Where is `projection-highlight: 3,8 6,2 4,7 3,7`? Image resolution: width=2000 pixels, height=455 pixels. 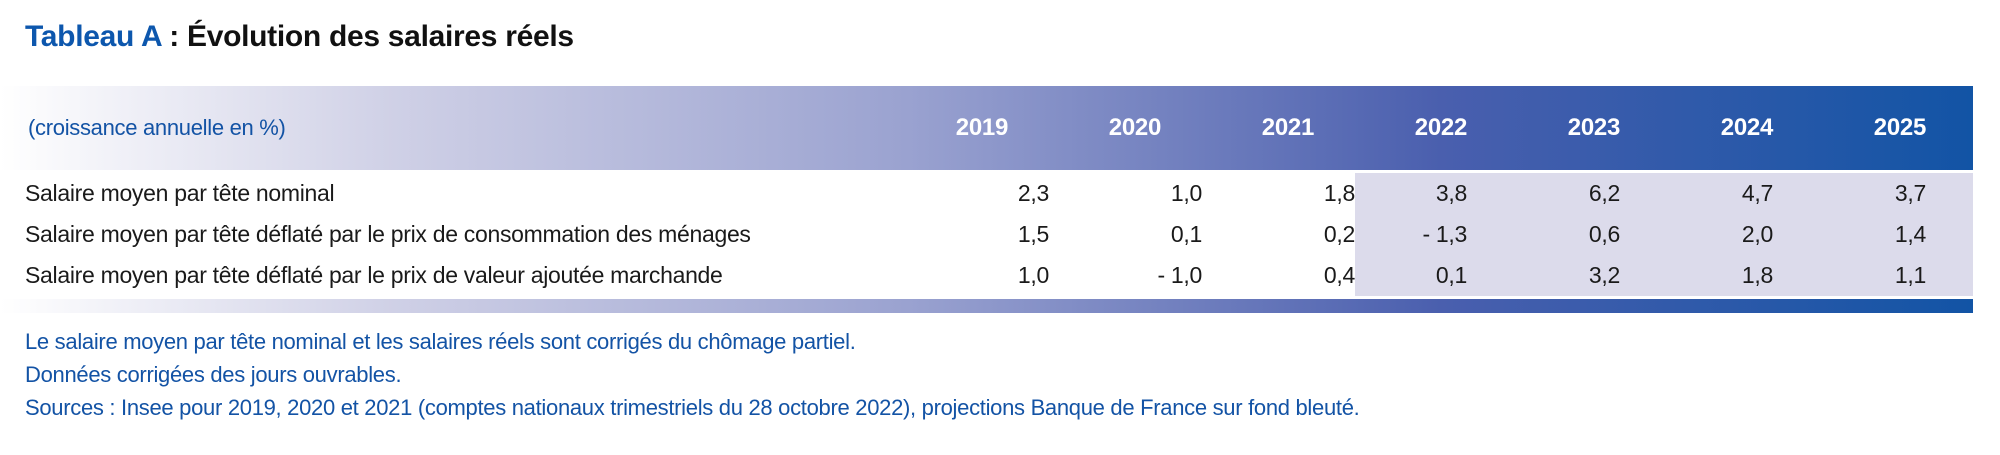 projection-highlight: 3,8 6,2 4,7 3,7 is located at coordinates (1664, 193).